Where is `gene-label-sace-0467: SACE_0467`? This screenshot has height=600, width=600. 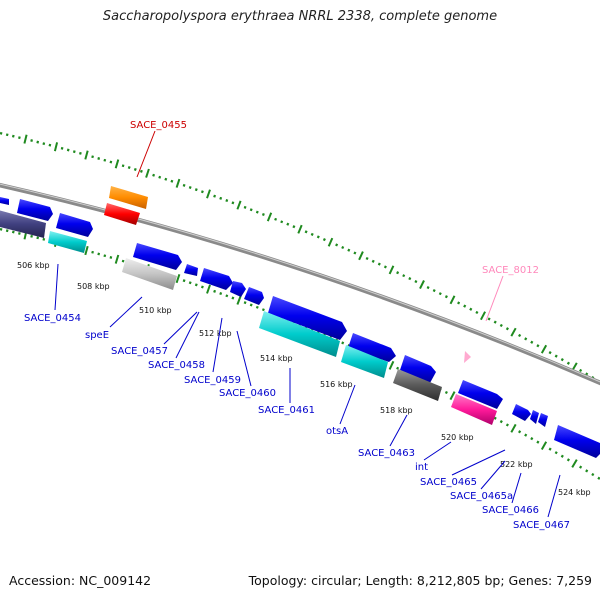
gene-label-sace-0467: SACE_0467 is located at coordinates (541, 525).